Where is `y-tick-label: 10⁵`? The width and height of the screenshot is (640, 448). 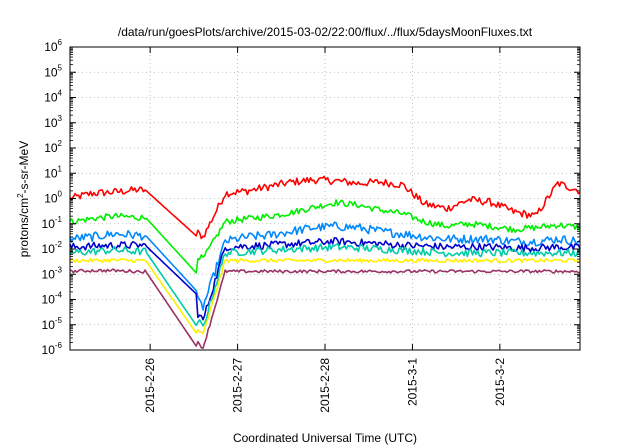
y-tick-label: 10⁵ is located at coordinates (53, 71).